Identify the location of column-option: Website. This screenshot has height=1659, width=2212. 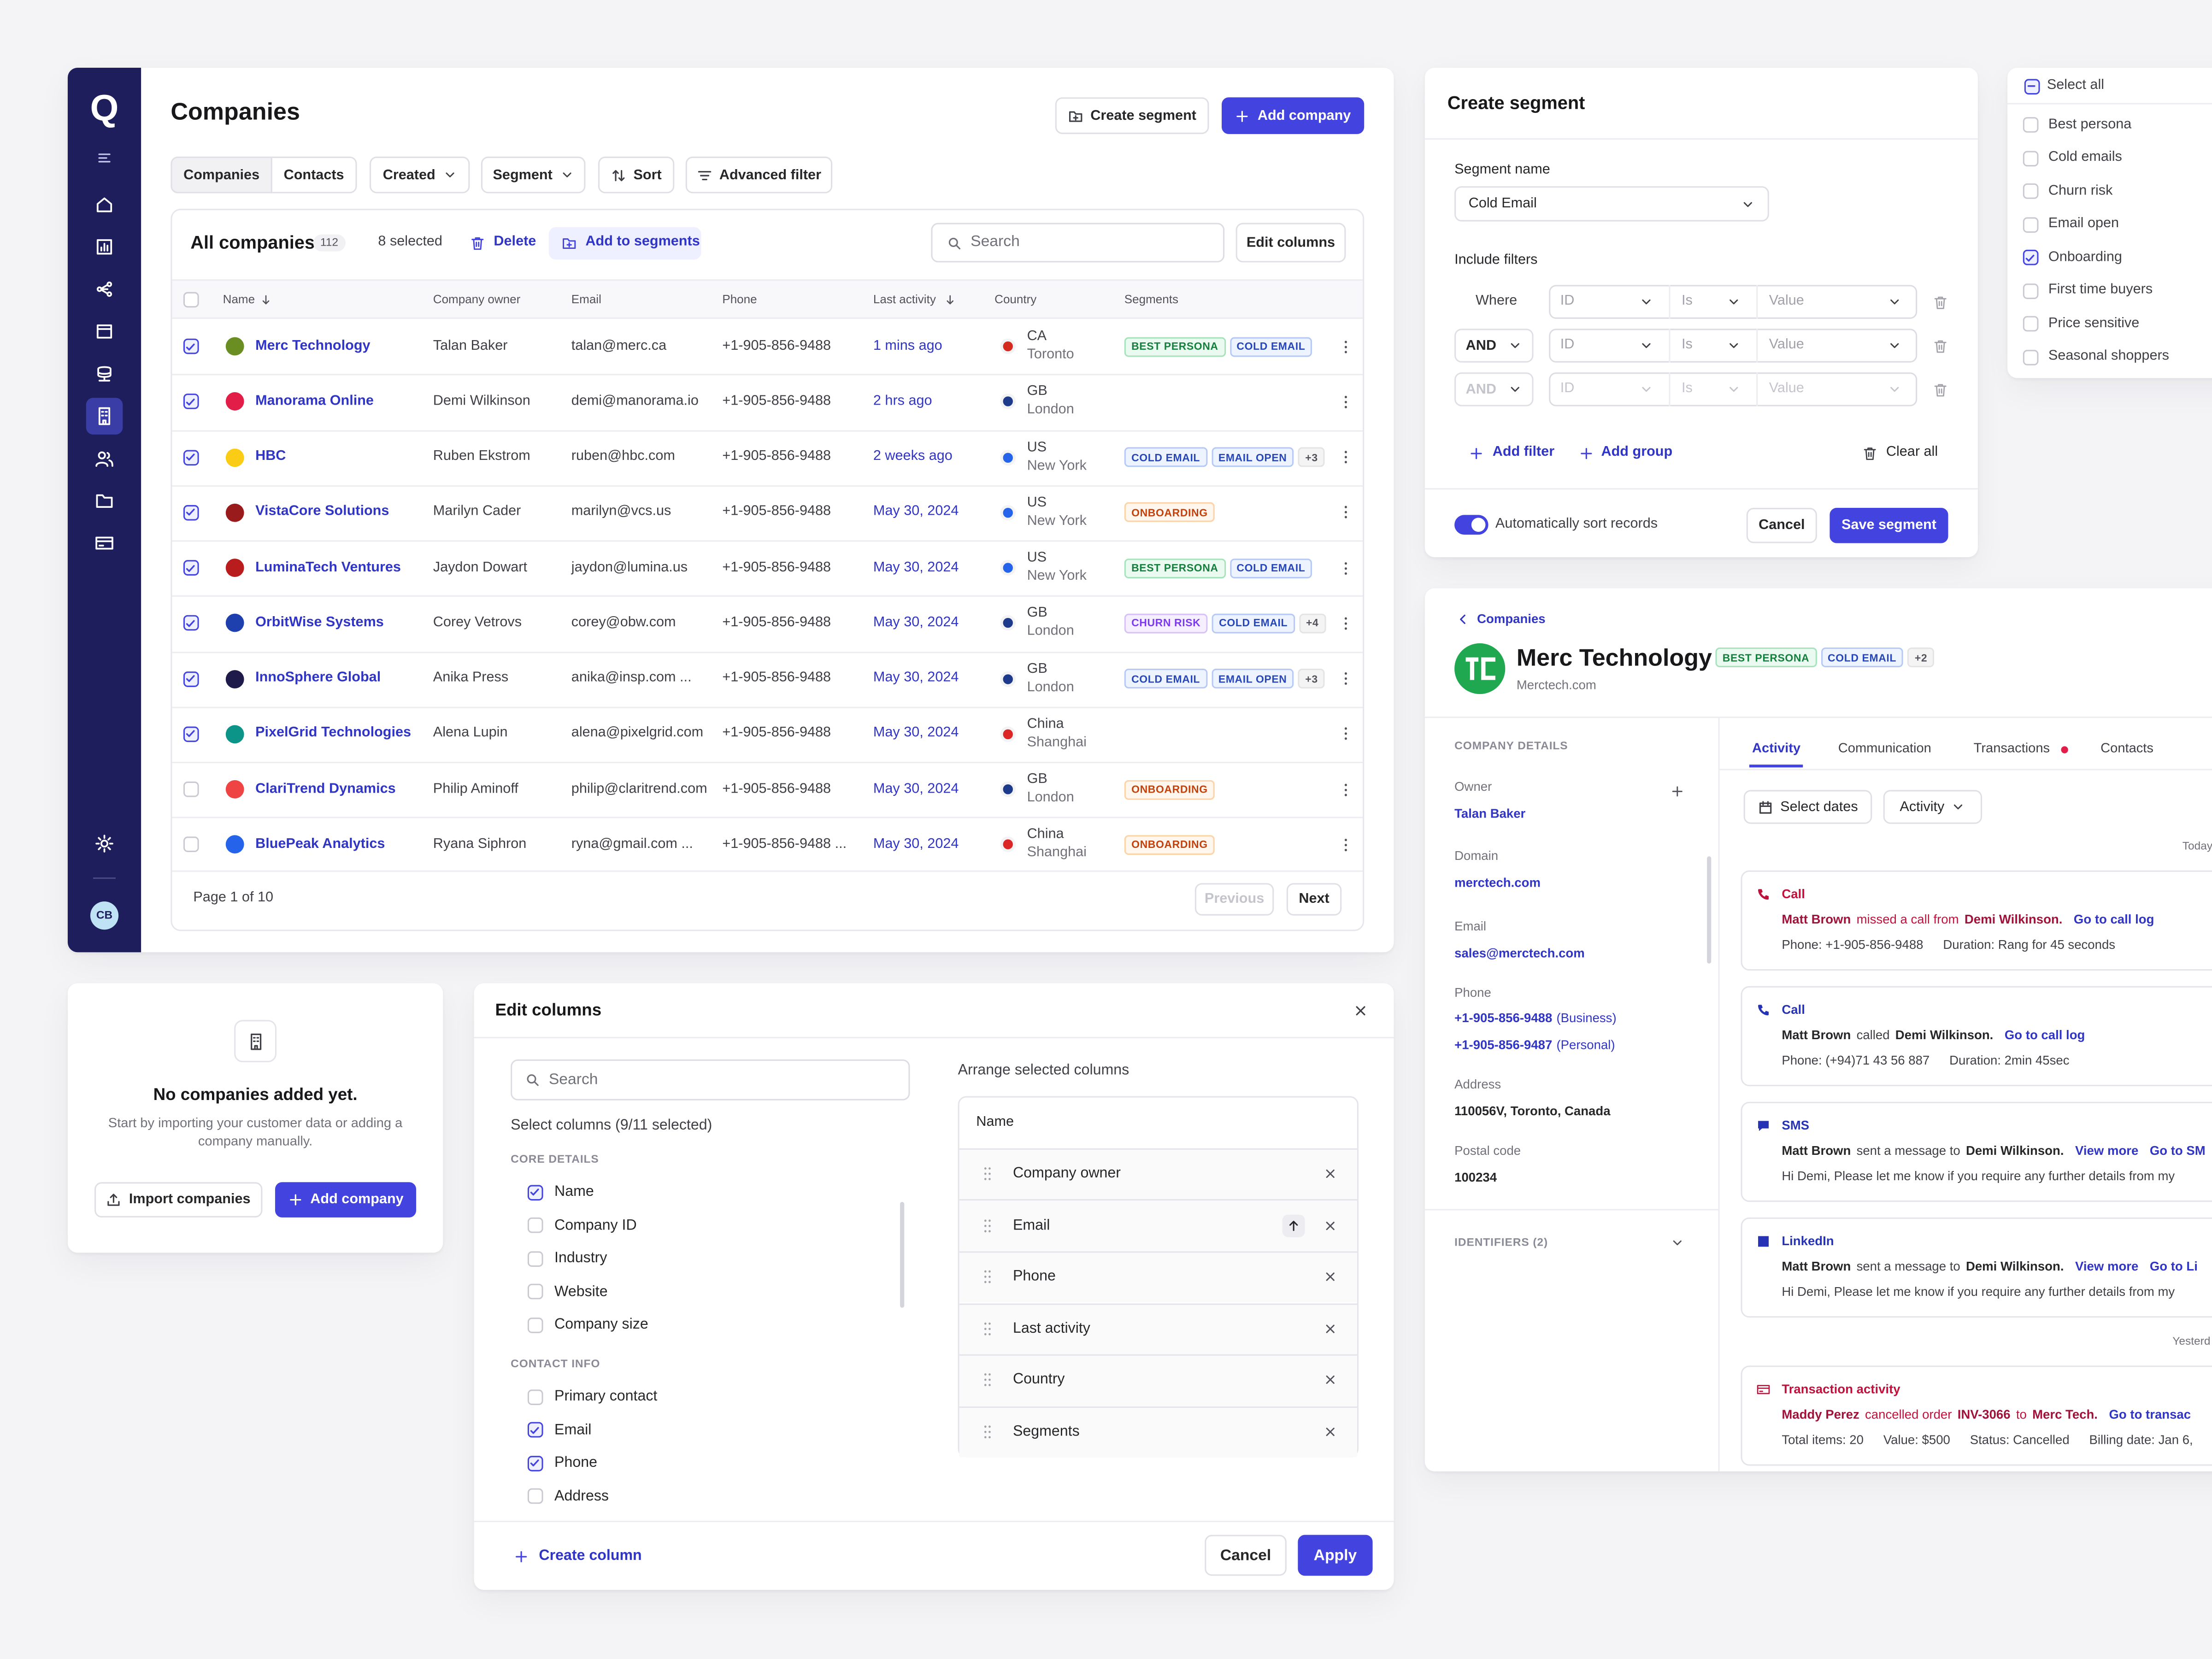
(581, 1291).